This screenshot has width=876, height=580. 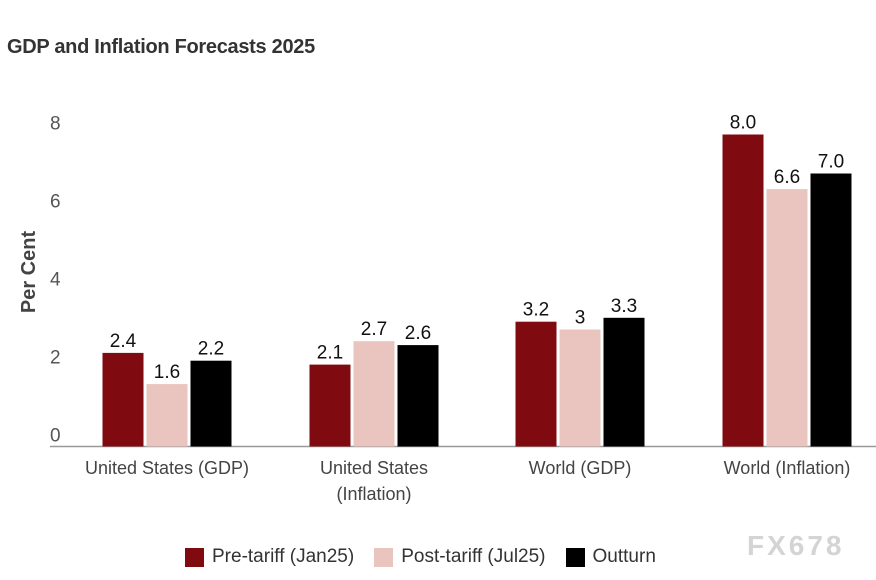 What do you see at coordinates (29, 272) in the screenshot?
I see `y-axis-label: Per Cent` at bounding box center [29, 272].